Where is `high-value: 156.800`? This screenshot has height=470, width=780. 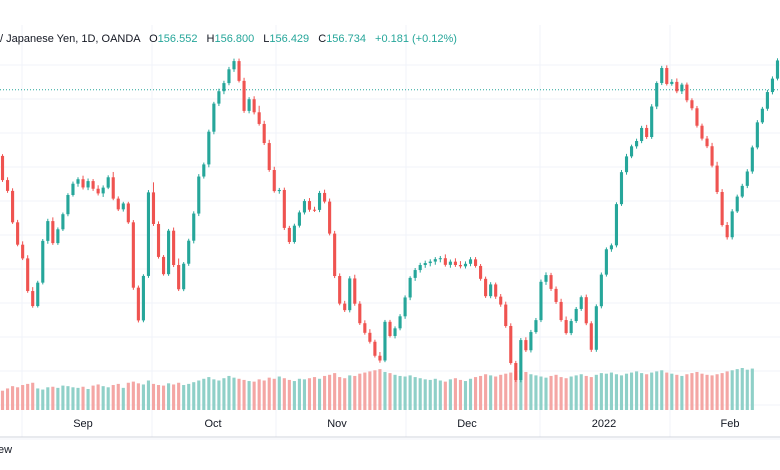
high-value: 156.800 is located at coordinates (234, 39).